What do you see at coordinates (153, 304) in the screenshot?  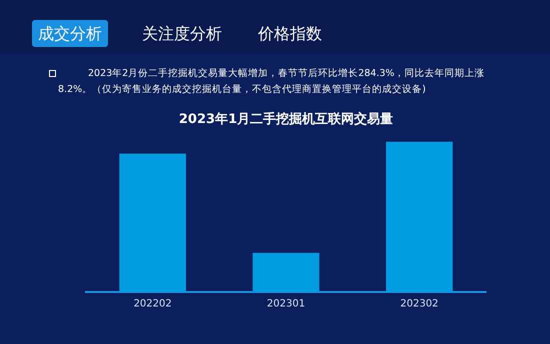 I see `x-tick-label: 202202` at bounding box center [153, 304].